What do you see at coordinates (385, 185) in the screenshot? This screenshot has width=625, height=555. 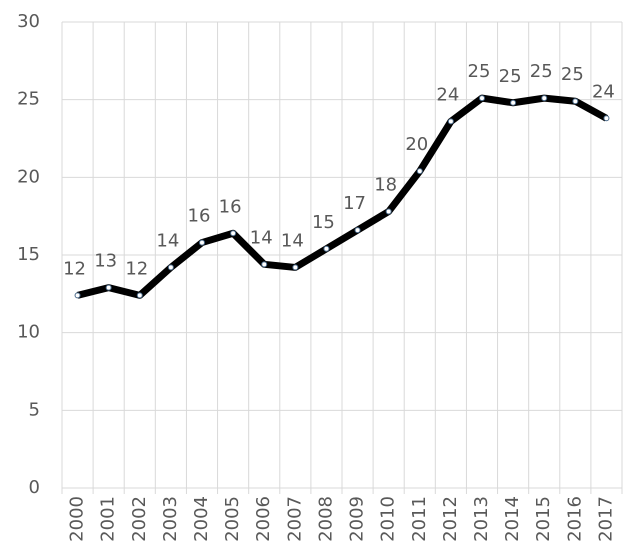 I see `data-label: 18` at bounding box center [385, 185].